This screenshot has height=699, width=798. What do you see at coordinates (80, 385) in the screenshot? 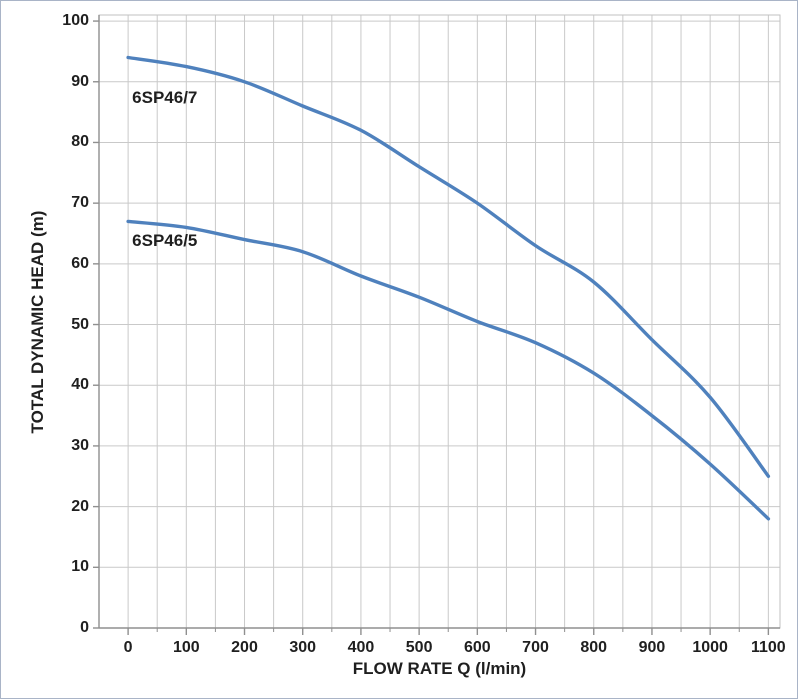
I see `y-tick-label: 40` at bounding box center [80, 385].